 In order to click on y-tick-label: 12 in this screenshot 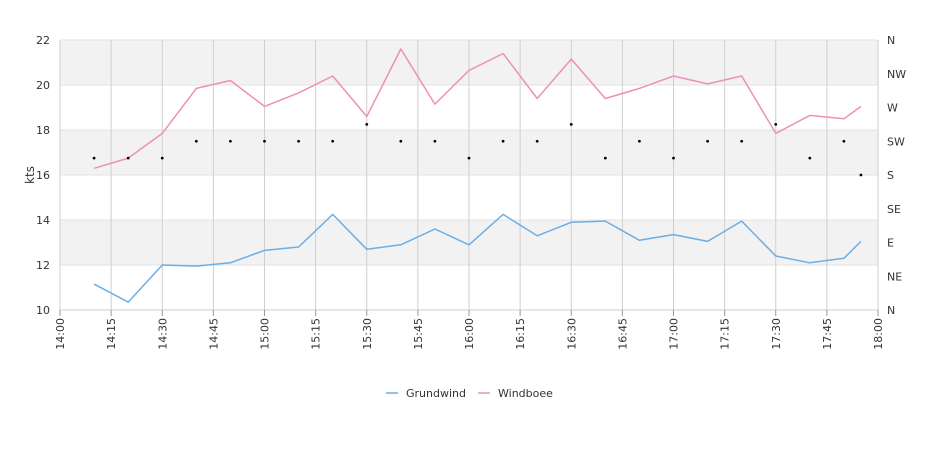, I will do `click(43, 265)`.